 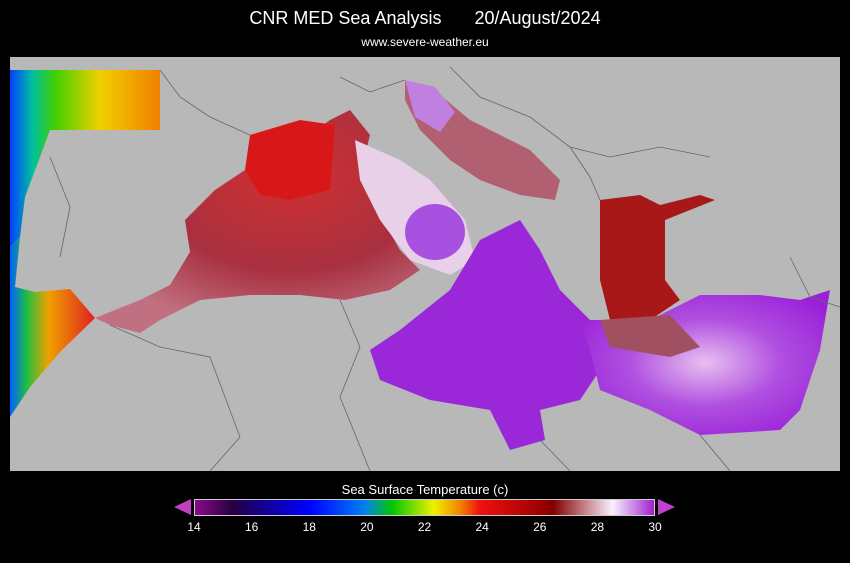 What do you see at coordinates (430, 106) in the screenshot?
I see `northern-adriatic` at bounding box center [430, 106].